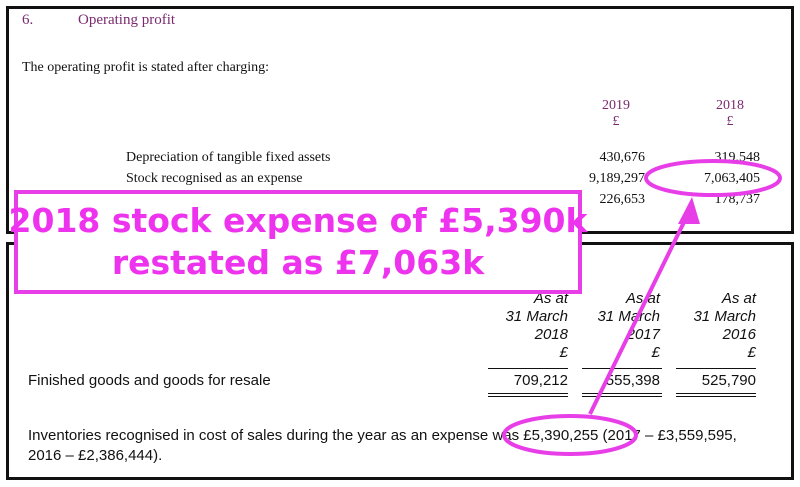 The image size is (800, 487). Describe the element at coordinates (632, 380) in the screenshot. I see `finished-goods-2017: 555,398` at that location.